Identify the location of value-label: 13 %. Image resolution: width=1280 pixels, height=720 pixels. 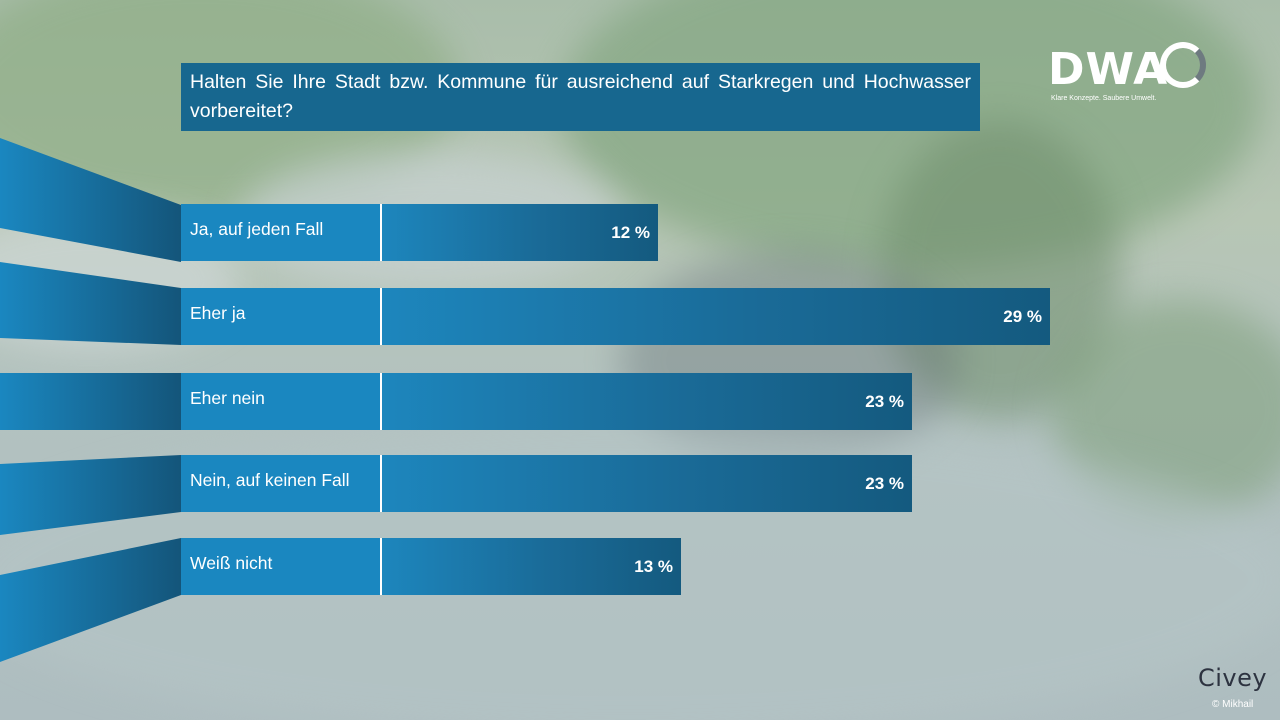
(653, 566).